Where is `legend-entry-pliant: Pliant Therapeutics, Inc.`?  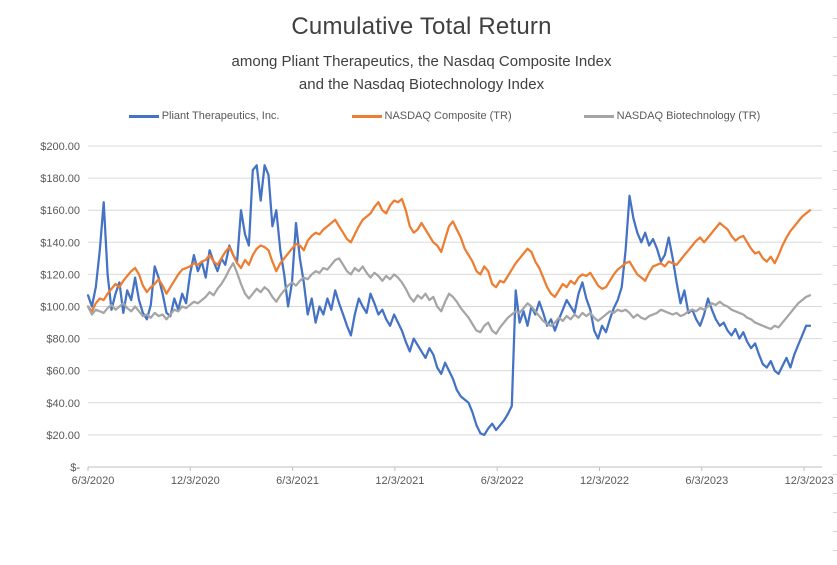 legend-entry-pliant: Pliant Therapeutics, Inc. is located at coordinates (204, 116).